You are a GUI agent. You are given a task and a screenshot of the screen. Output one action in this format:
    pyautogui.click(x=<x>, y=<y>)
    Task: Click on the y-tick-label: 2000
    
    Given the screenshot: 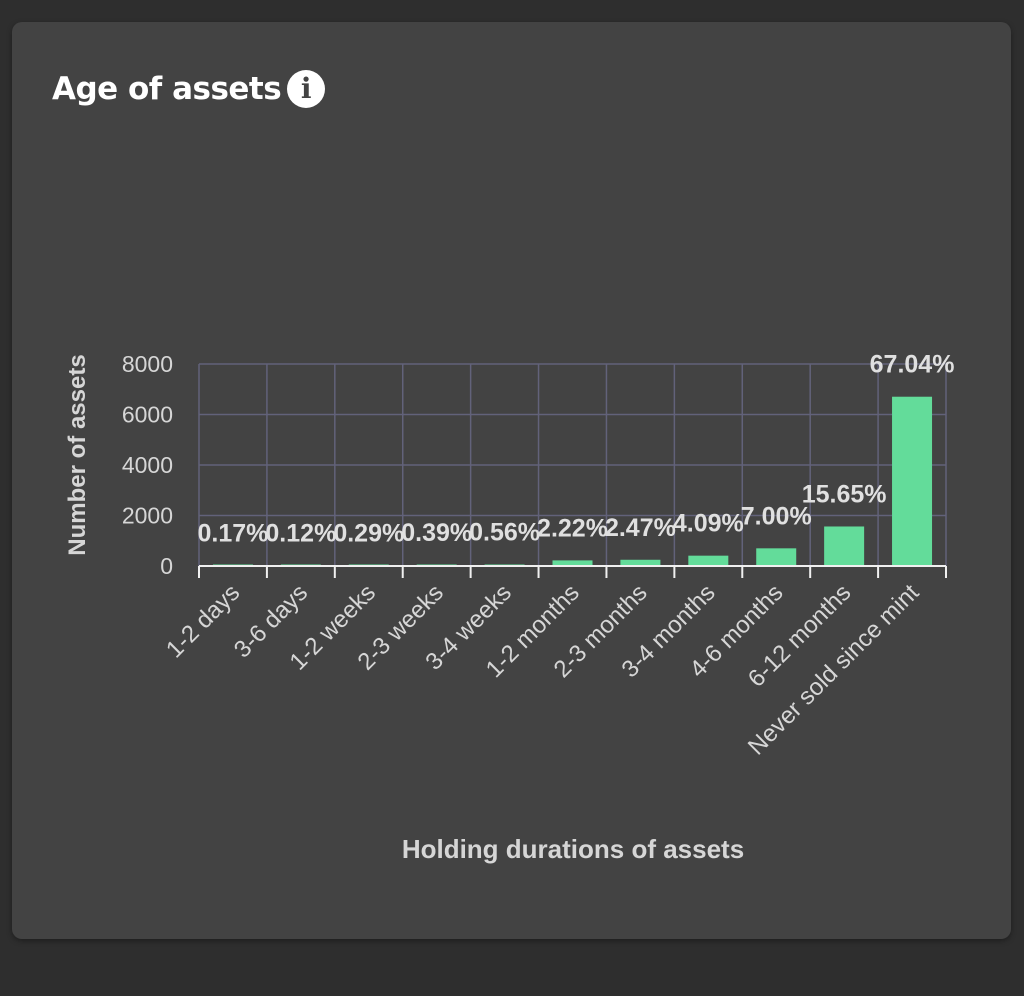 What is the action you would take?
    pyautogui.click(x=147, y=516)
    